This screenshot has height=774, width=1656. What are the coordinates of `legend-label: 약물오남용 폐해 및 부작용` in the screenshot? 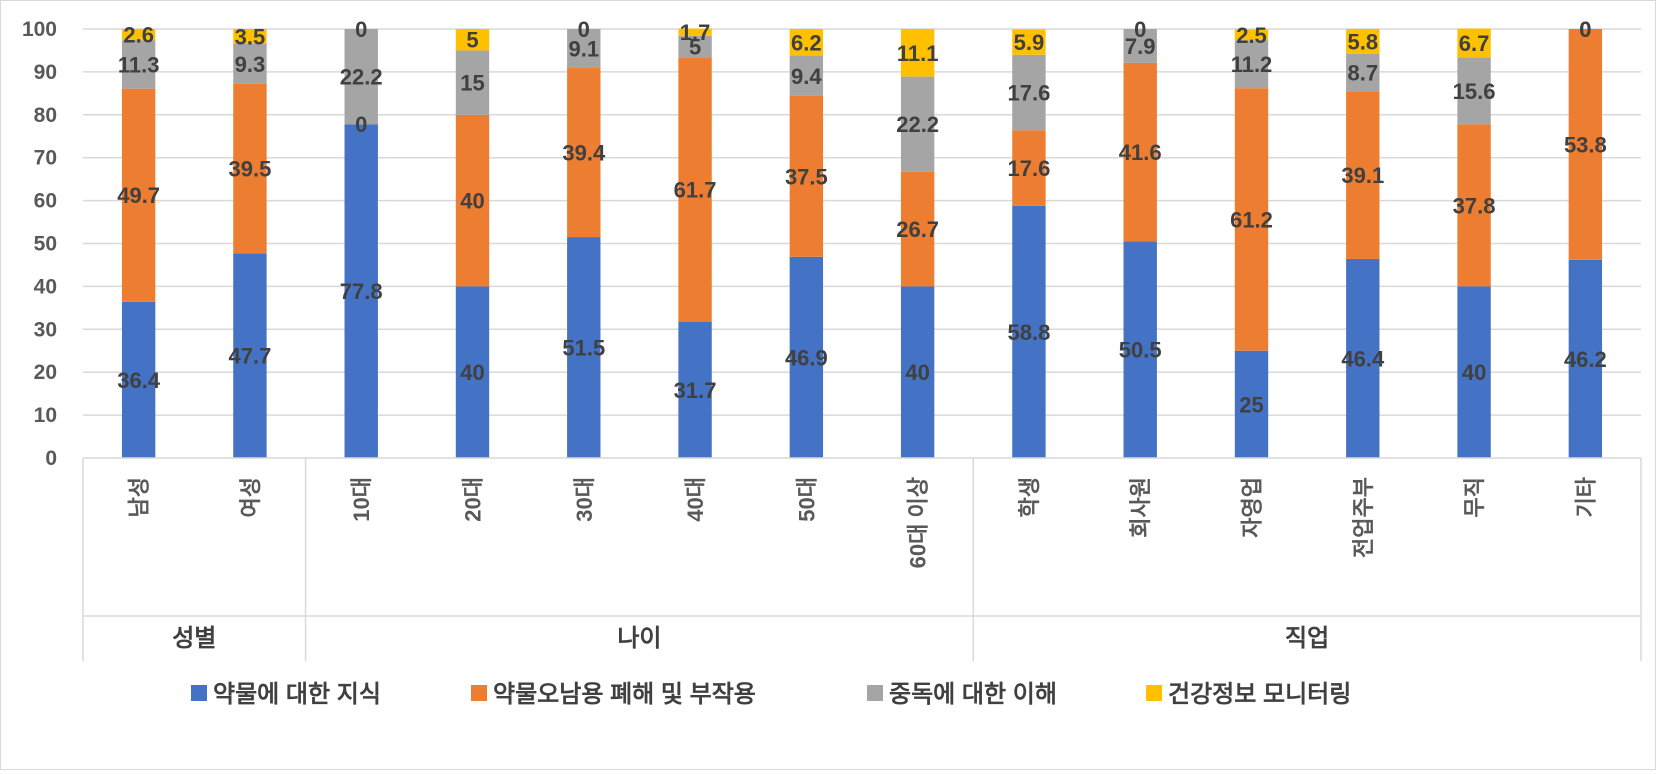 It's located at (624, 694).